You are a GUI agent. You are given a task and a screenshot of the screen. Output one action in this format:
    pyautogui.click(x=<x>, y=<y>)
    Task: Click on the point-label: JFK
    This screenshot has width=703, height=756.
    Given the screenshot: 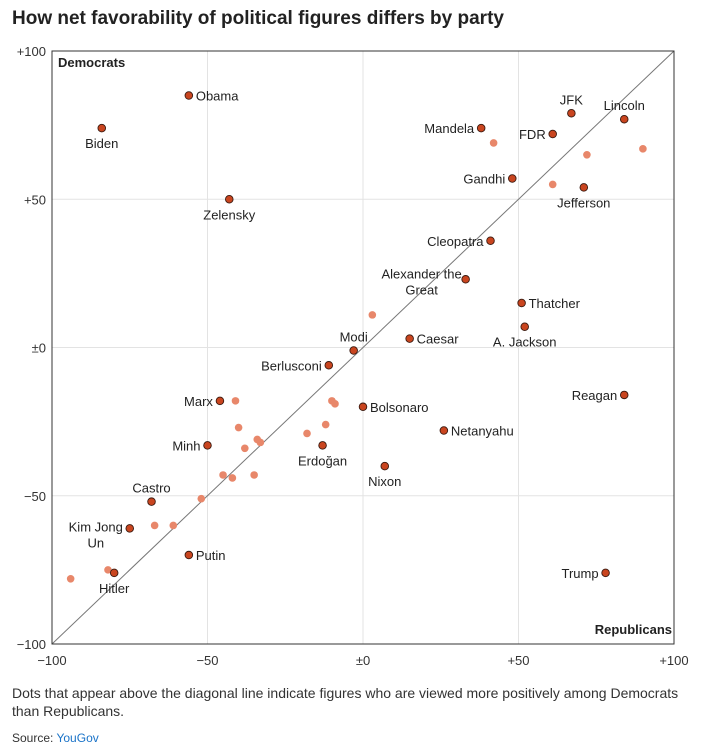 What is the action you would take?
    pyautogui.click(x=571, y=99)
    